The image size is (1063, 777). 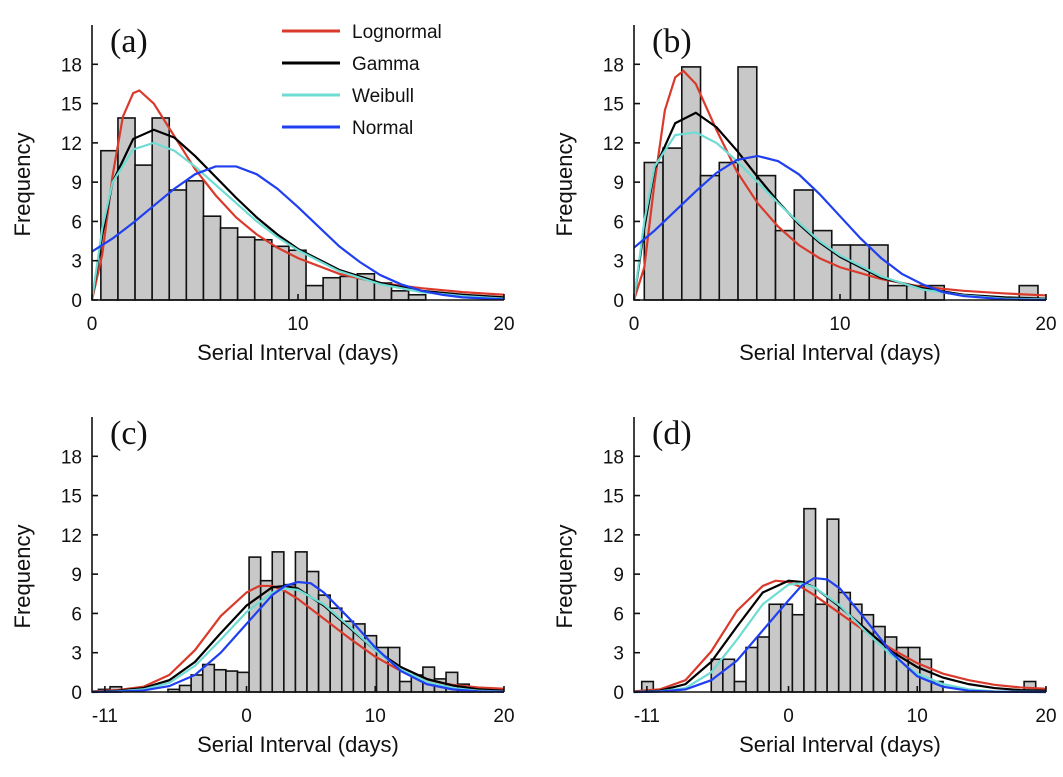 What do you see at coordinates (362, 80) in the screenshot?
I see `legend: Lognormal Gamma Weibull Normal` at bounding box center [362, 80].